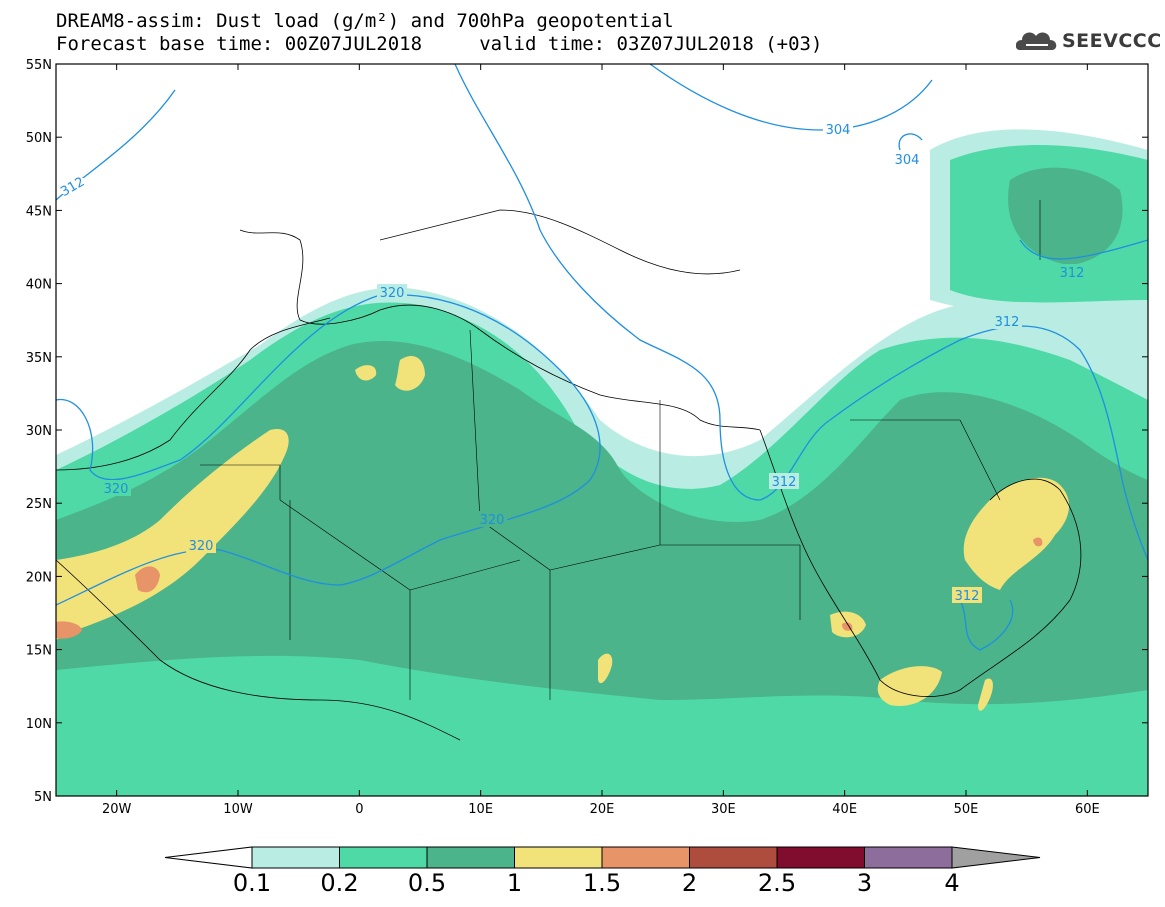 The height and width of the screenshot is (907, 1165). What do you see at coordinates (116, 489) in the screenshot?
I see `contour-label-320-b: 320` at bounding box center [116, 489].